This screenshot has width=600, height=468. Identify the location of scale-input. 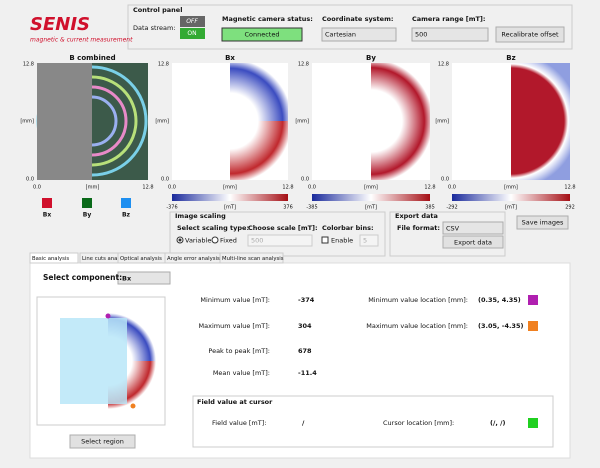
(280, 240).